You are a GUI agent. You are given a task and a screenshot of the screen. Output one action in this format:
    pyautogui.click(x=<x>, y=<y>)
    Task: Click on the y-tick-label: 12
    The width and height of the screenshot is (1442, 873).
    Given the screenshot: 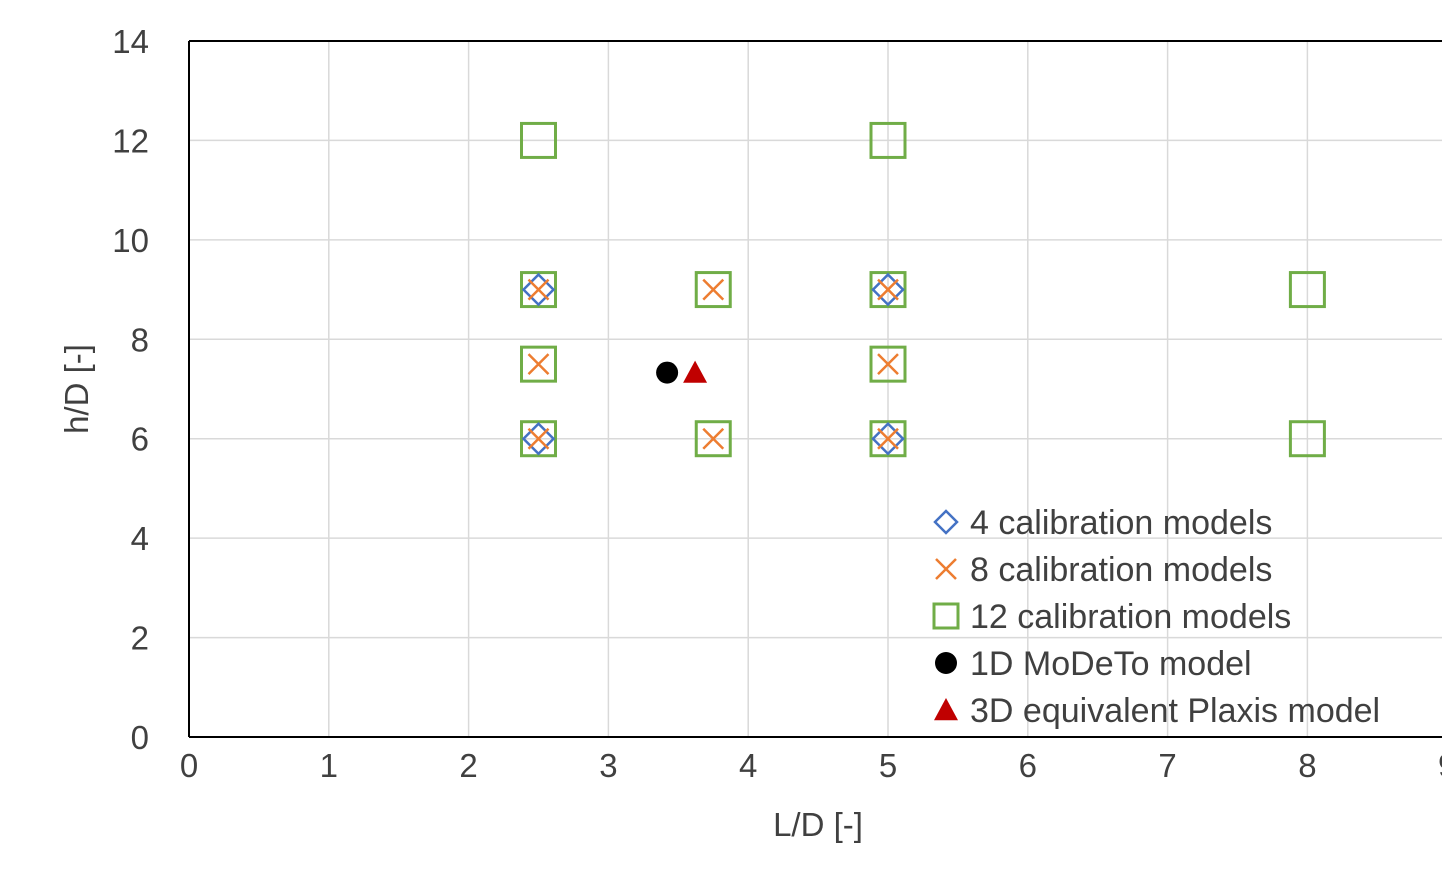 What is the action you would take?
    pyautogui.click(x=130, y=140)
    